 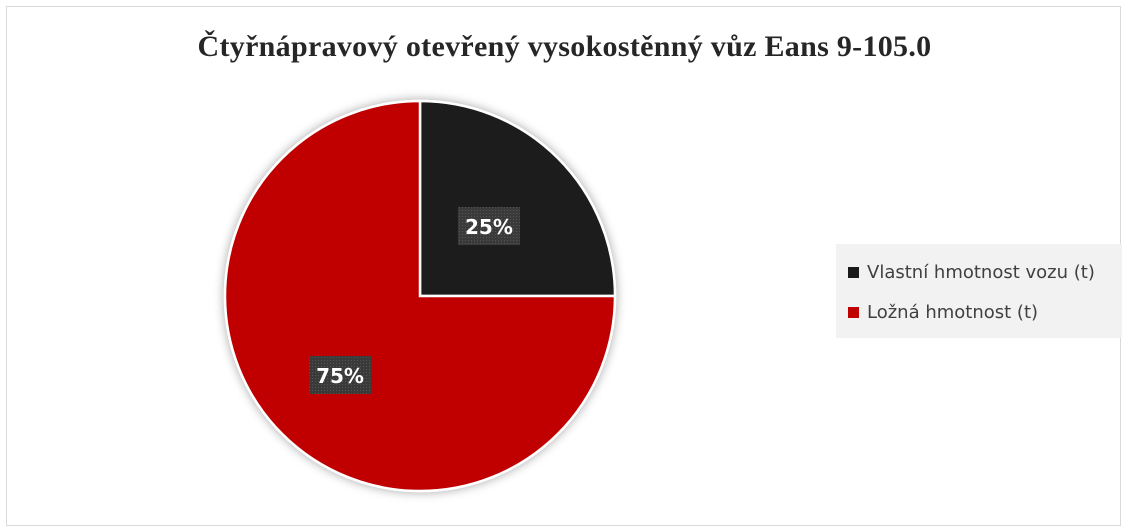 I want to click on legend-label: Vlastní hmotnost vozu (t), so click(x=981, y=272).